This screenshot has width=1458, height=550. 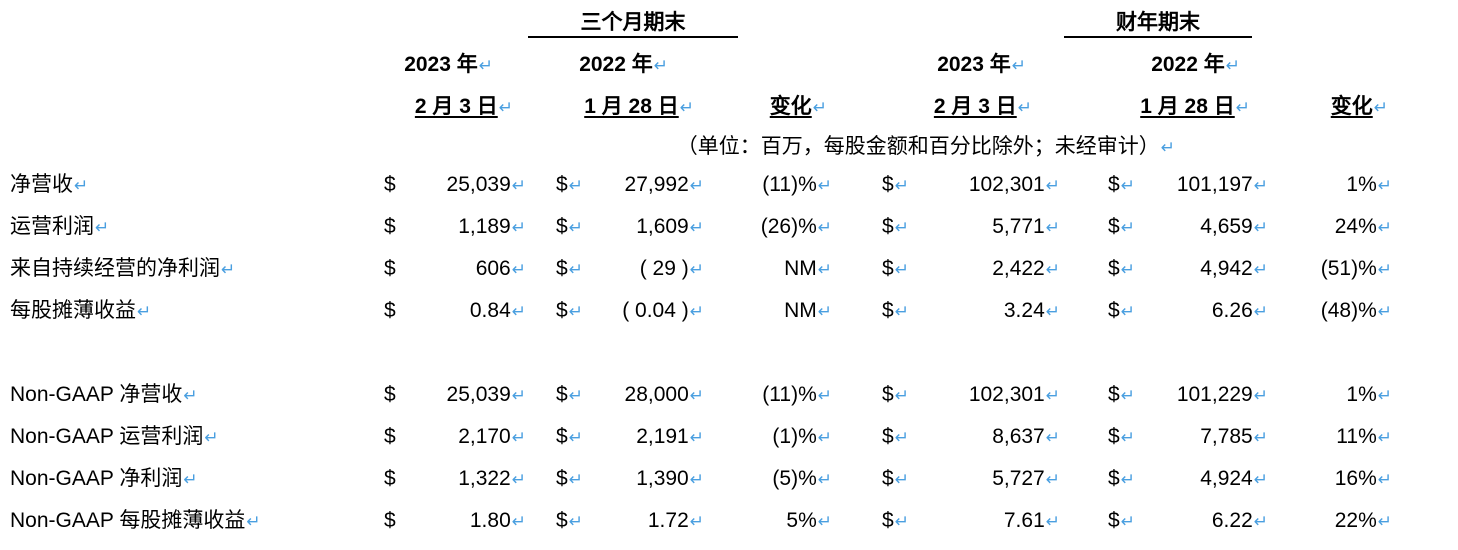 What do you see at coordinates (670, 478) in the screenshot?
I see `cell-q2022: 1,390↵` at bounding box center [670, 478].